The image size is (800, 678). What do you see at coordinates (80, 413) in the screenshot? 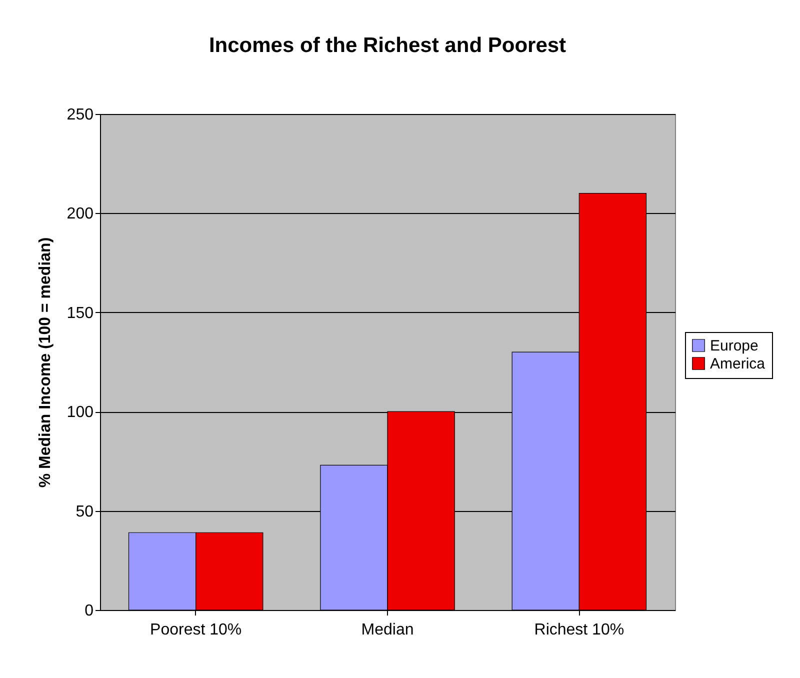
I see `y-tick-label: 100` at bounding box center [80, 413].